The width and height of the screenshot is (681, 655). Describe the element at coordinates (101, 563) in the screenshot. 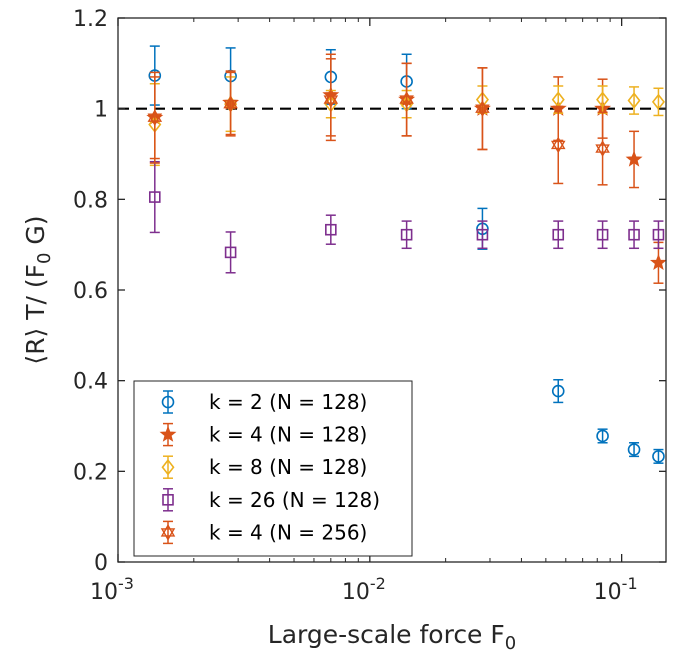

I see `y-tick-label: 0` at that location.